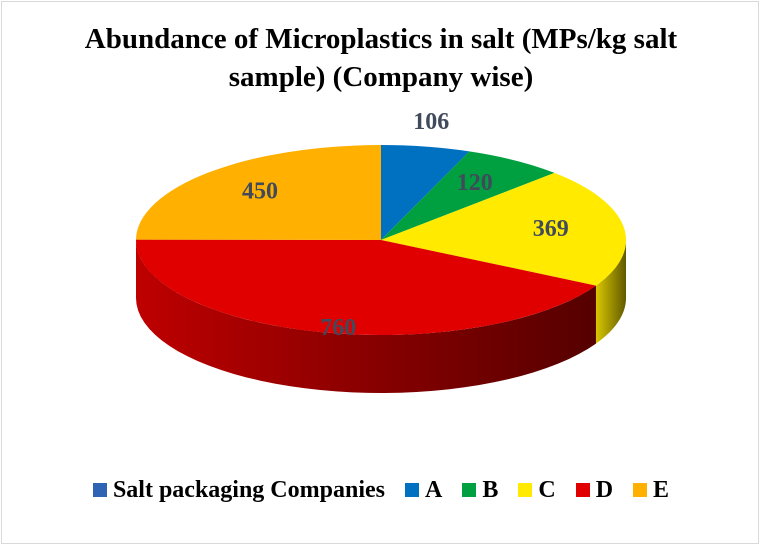  I want to click on legend-swatch-b, so click(469, 490).